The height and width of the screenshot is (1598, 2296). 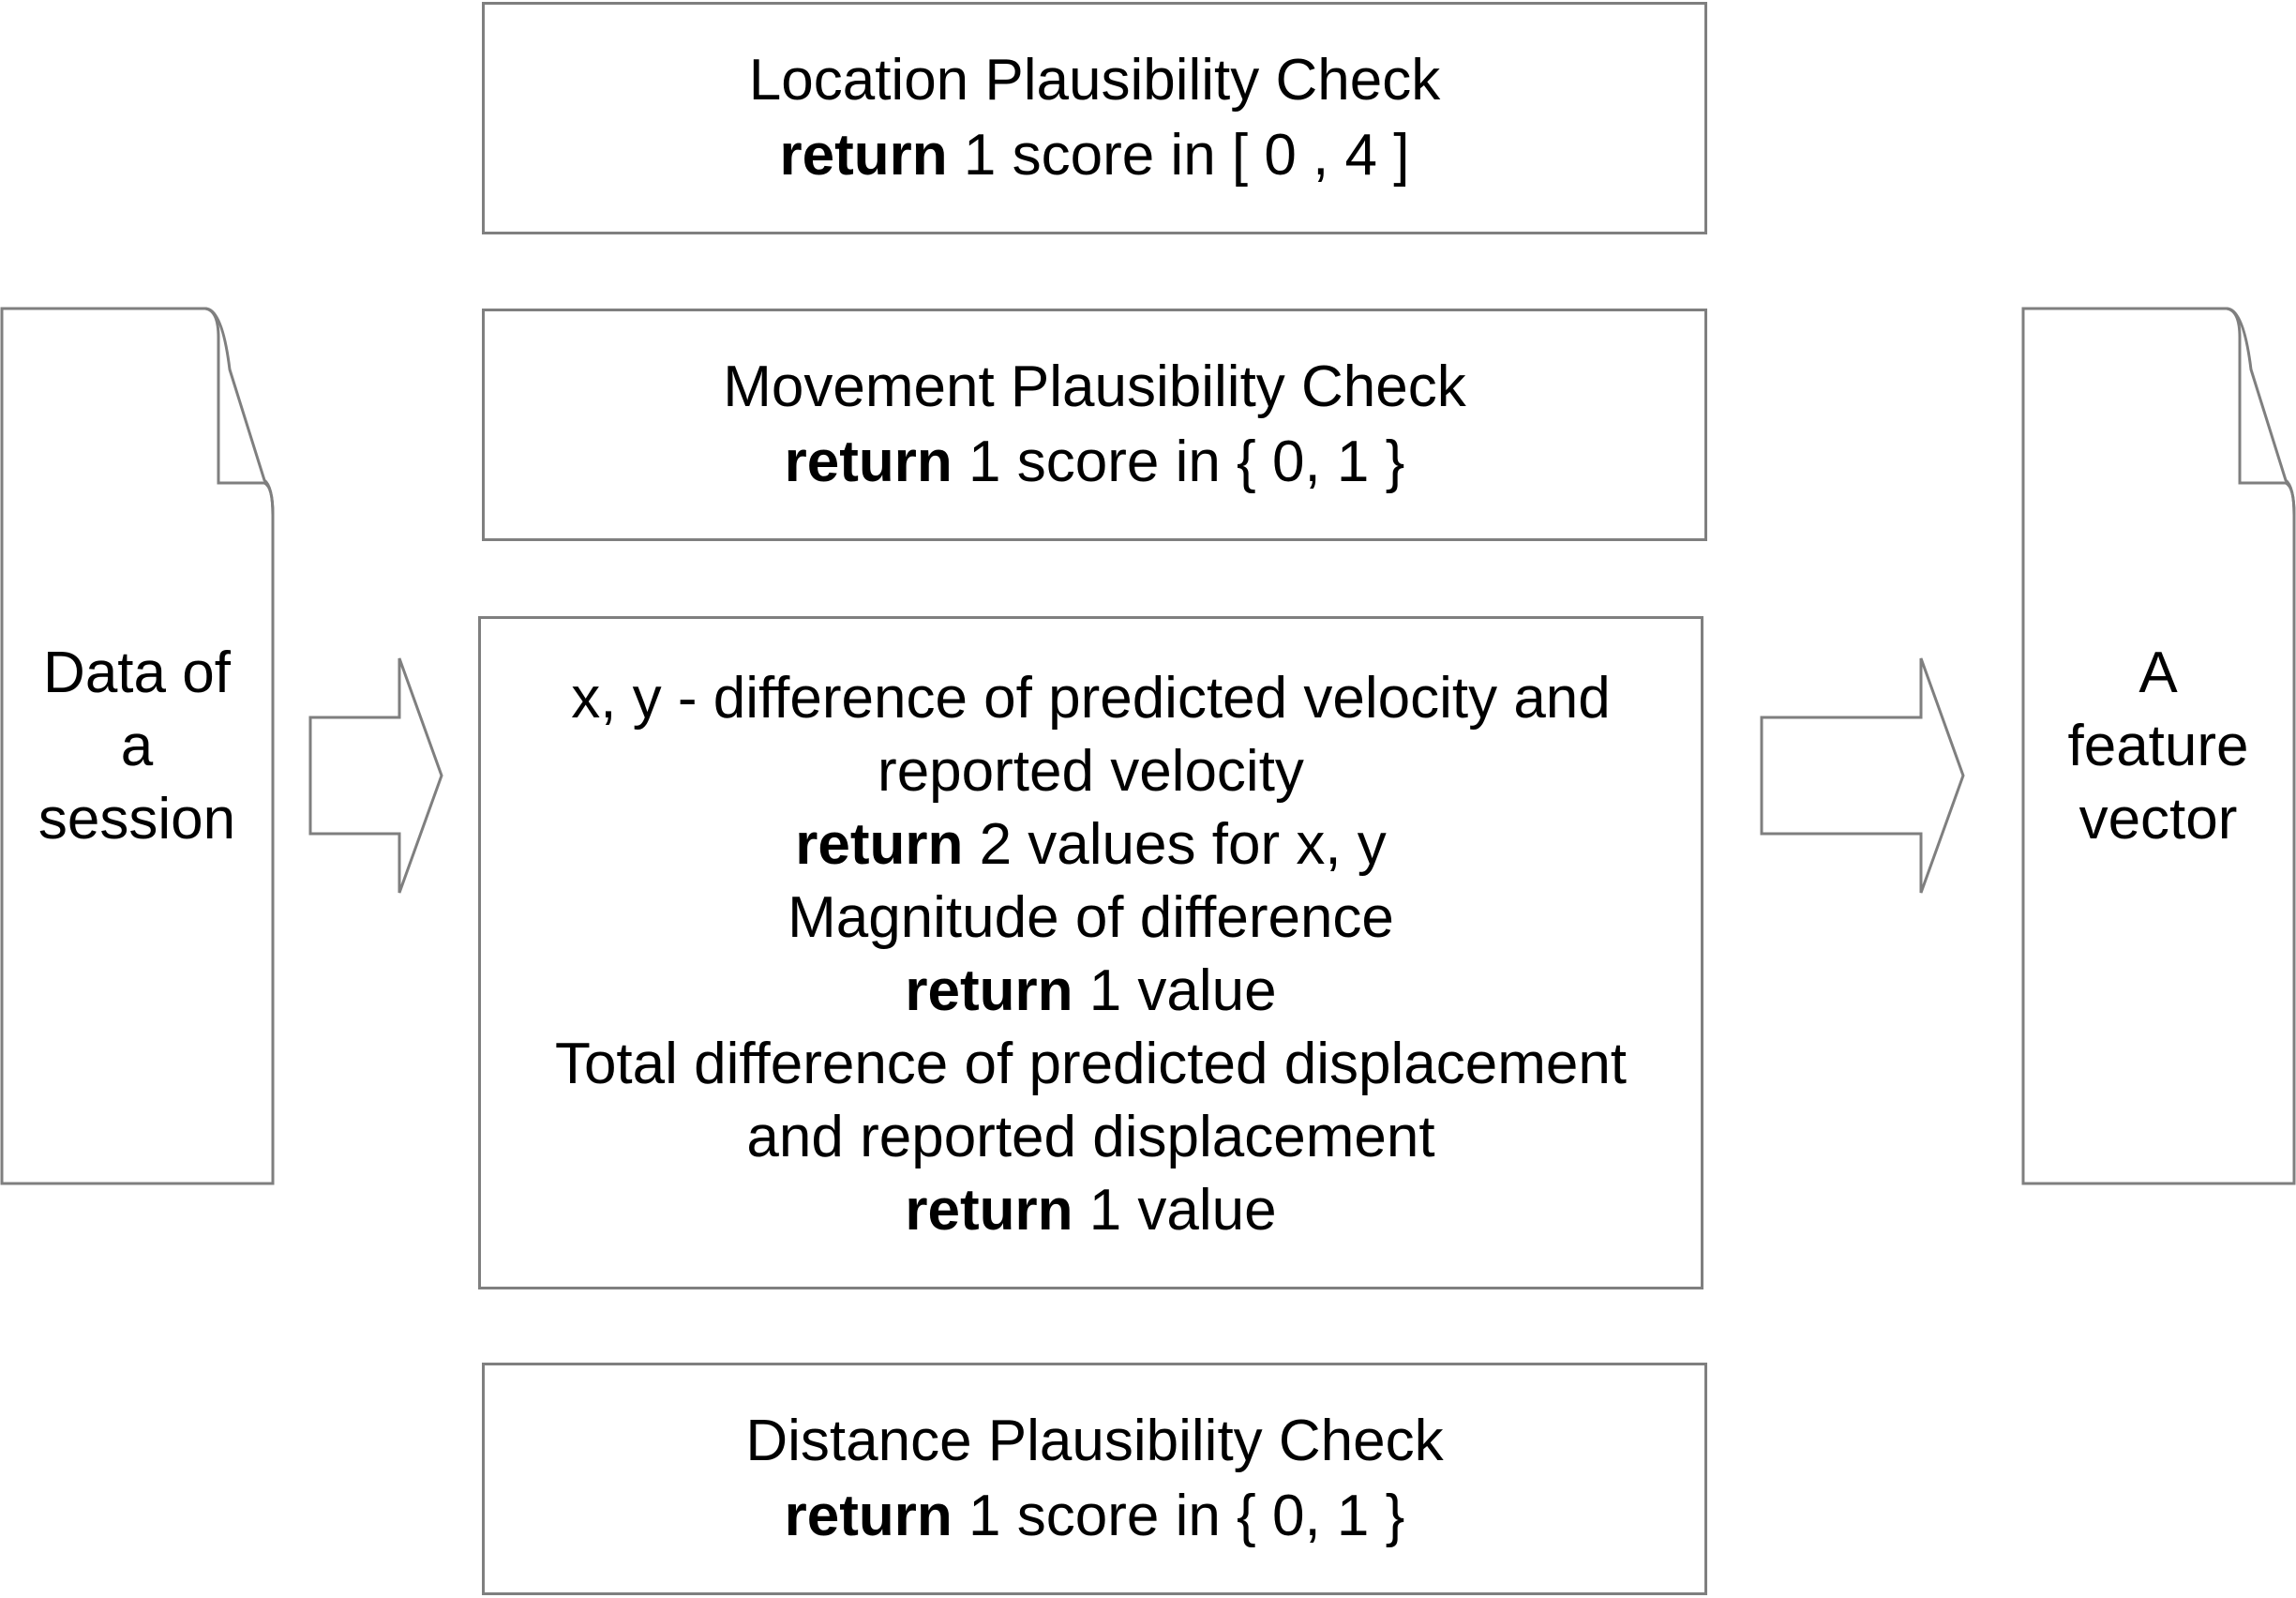 What do you see at coordinates (137, 819) in the screenshot?
I see `input-document-line: session` at bounding box center [137, 819].